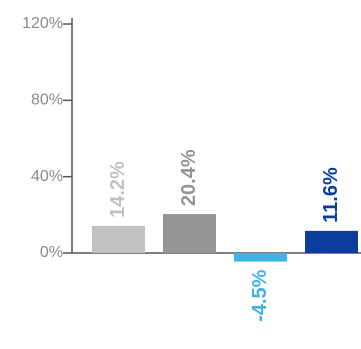  I want to click on value-label: -4.5%, so click(260, 295).